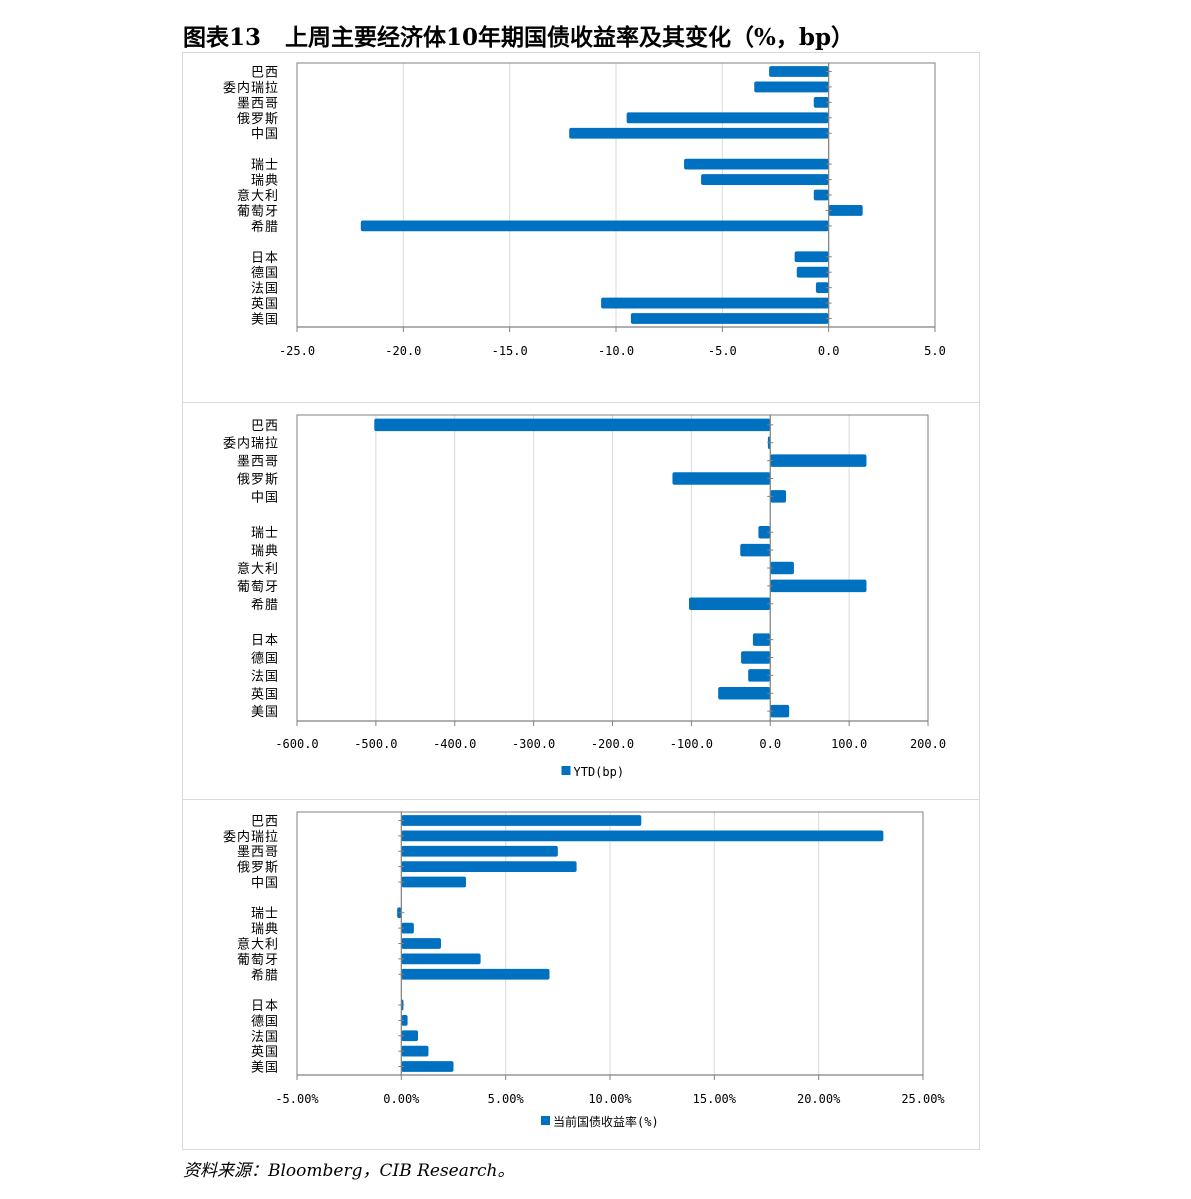  What do you see at coordinates (258, 103) in the screenshot?
I see `category-label: 墨西哥` at bounding box center [258, 103].